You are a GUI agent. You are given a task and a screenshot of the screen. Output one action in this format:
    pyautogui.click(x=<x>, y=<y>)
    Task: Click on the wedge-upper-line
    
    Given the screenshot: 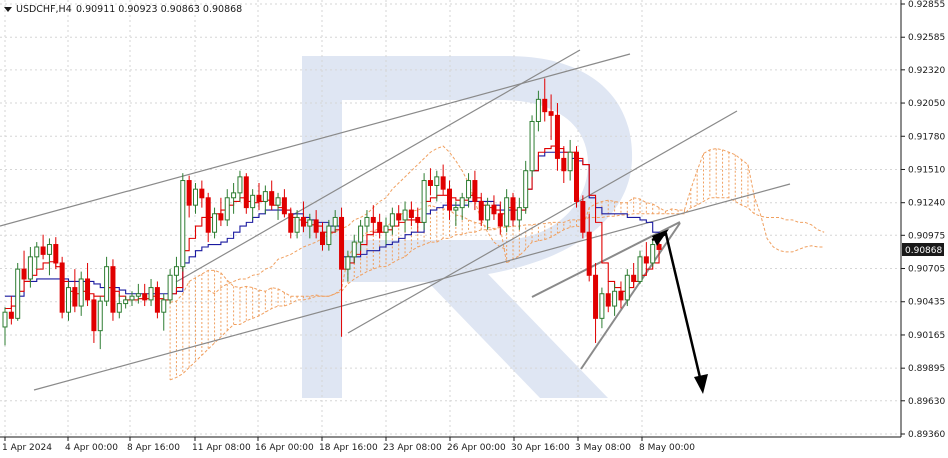 What is the action you would take?
    pyautogui.click(x=606, y=259)
    